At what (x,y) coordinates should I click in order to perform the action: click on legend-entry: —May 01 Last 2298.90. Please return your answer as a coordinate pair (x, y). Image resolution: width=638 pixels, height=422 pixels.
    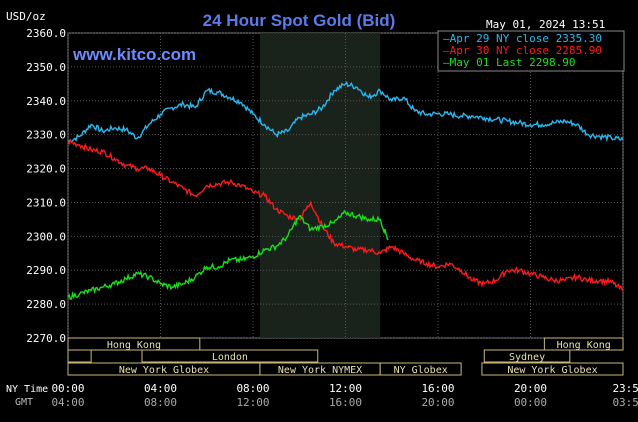
    Looking at the image, I should click on (509, 62).